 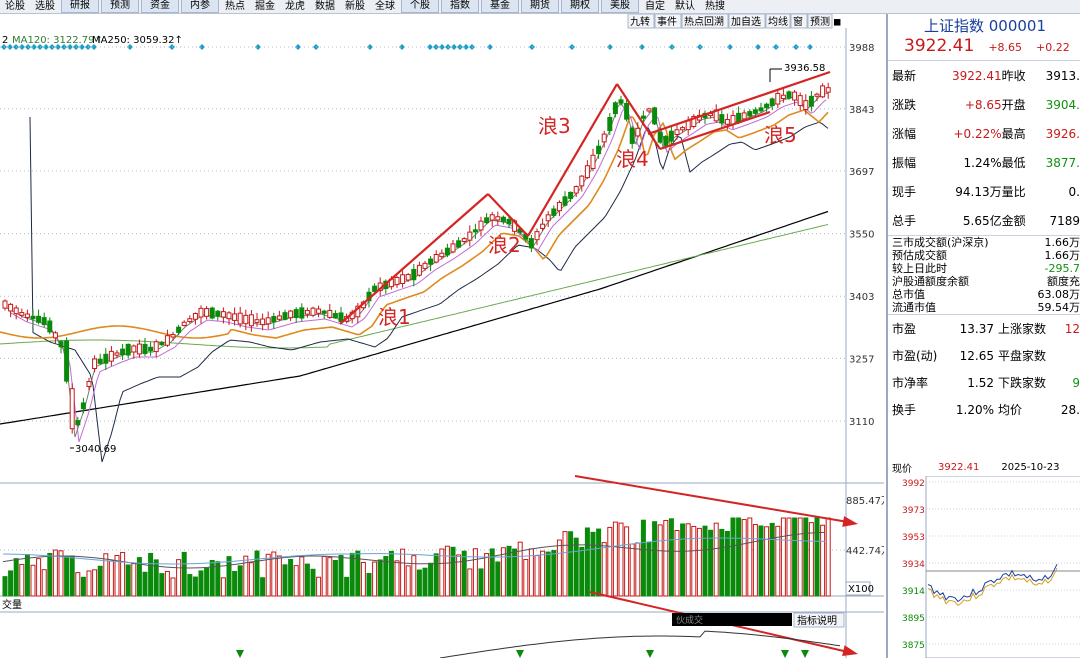 What do you see at coordinates (80, 6) in the screenshot?
I see `menu-item-2: 研报` at bounding box center [80, 6].